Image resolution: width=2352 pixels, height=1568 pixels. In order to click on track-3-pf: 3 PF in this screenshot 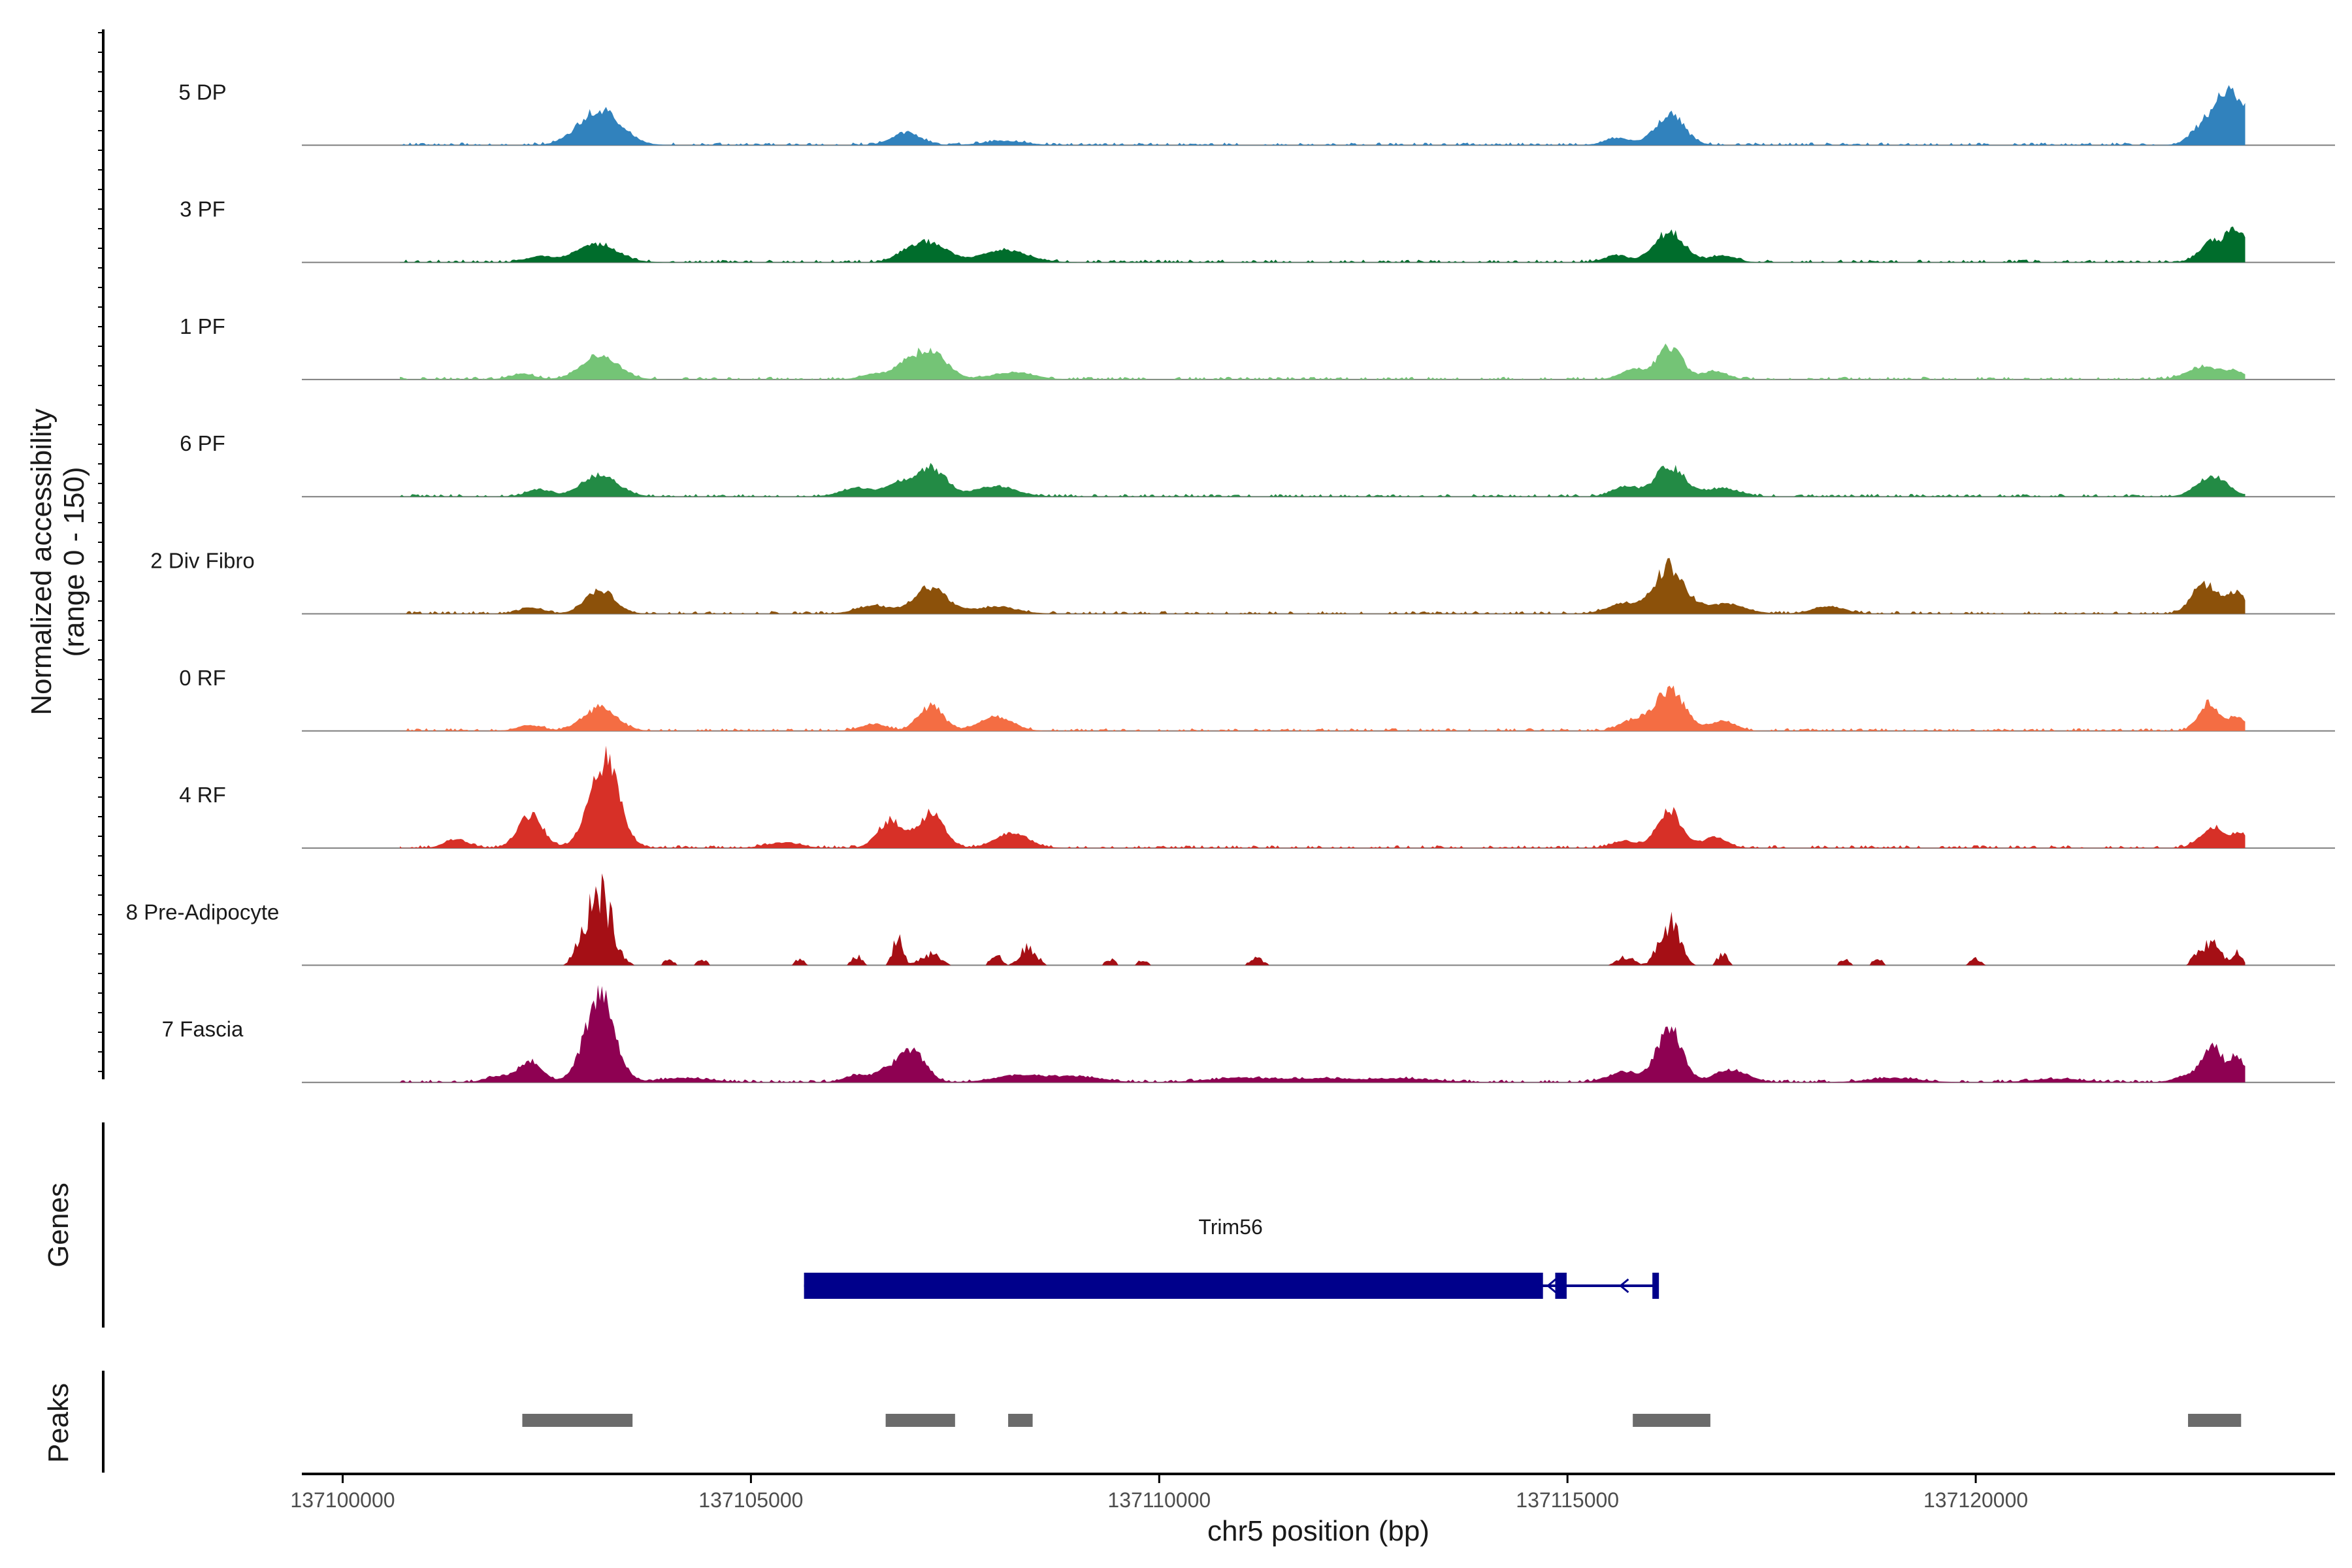, I will do `click(1257, 230)`.